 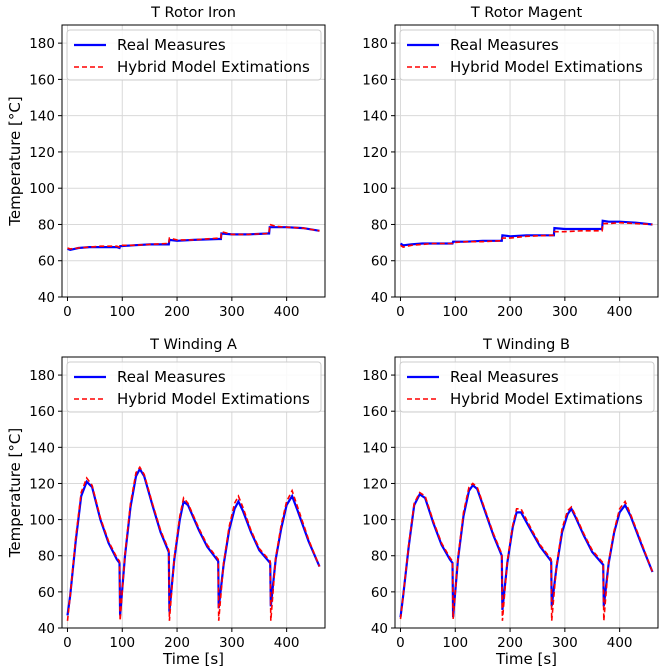 I want to click on chart-title: T Winding B, so click(x=526, y=345).